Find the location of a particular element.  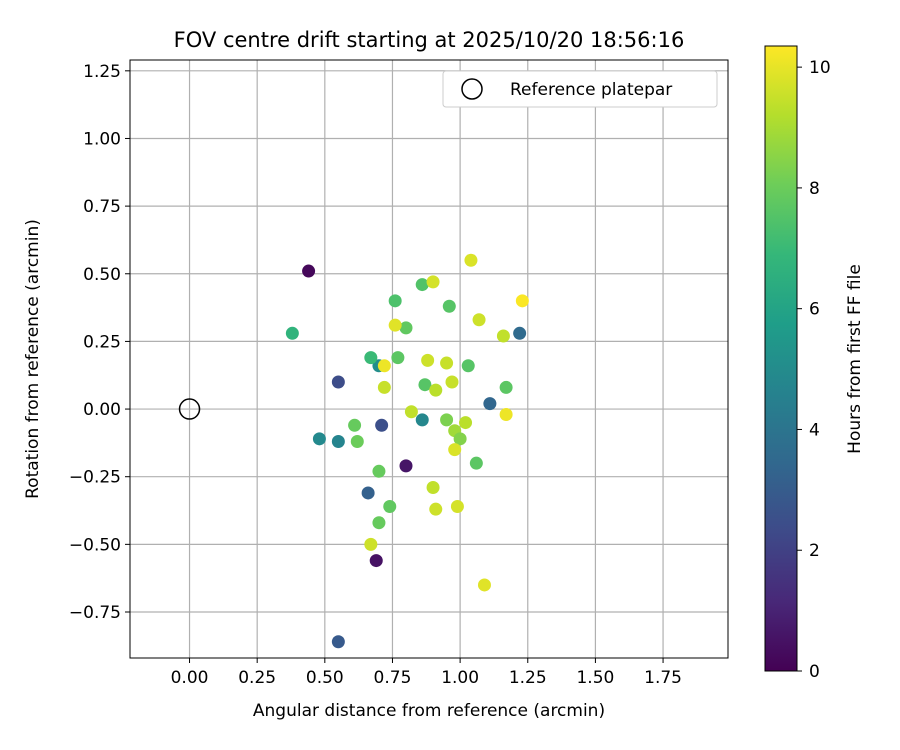

y-tick-label: 0.75 is located at coordinates (102, 207).